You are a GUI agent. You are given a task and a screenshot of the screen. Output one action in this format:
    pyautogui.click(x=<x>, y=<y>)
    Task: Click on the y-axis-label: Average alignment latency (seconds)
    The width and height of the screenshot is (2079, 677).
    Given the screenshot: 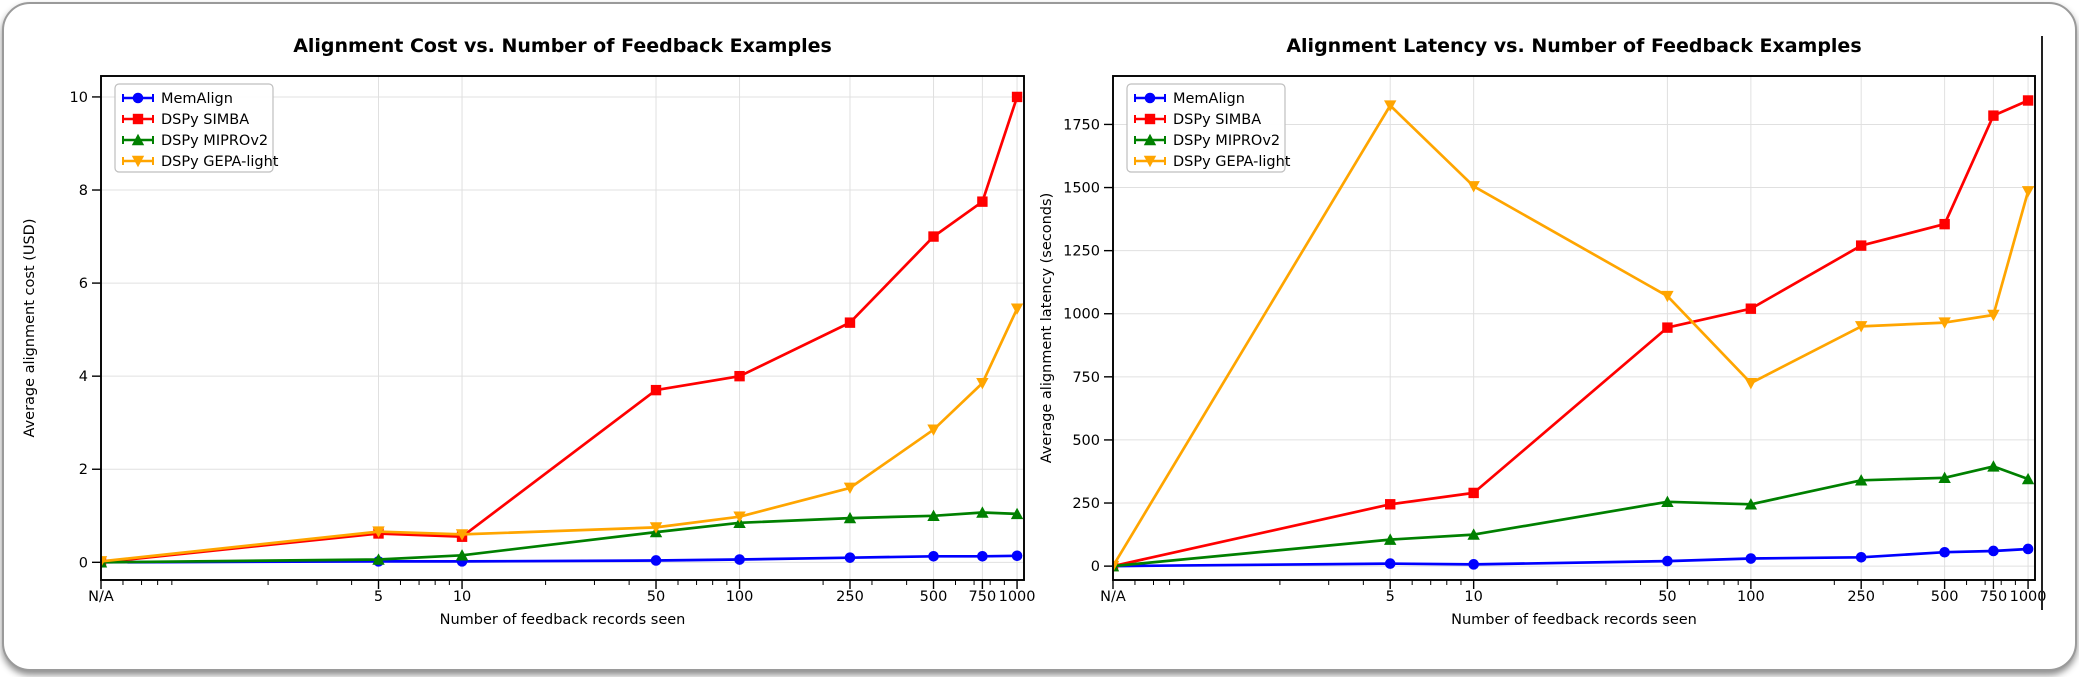 What is the action you would take?
    pyautogui.click(x=1047, y=328)
    